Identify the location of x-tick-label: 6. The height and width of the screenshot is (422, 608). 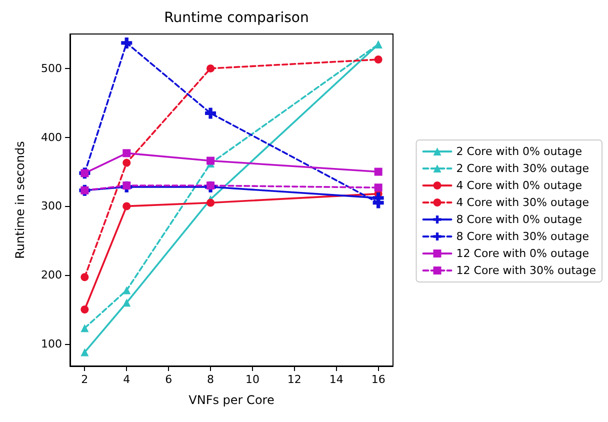
(168, 379).